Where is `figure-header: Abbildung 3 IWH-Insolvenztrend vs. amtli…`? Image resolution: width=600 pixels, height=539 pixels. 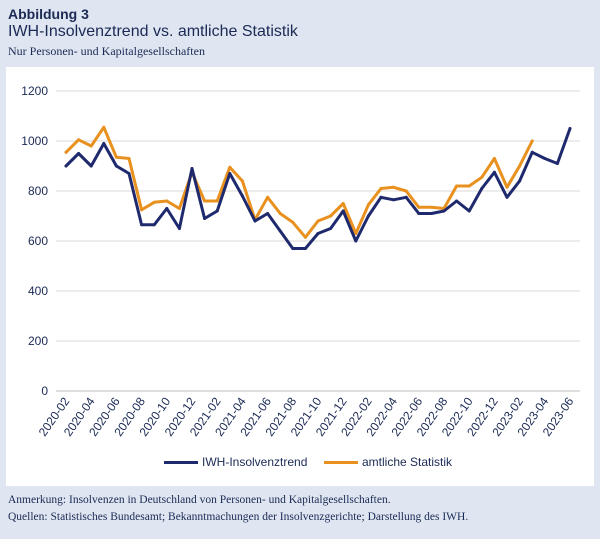
figure-header: Abbildung 3 IWH-Insolvenztrend vs. amtli… is located at coordinates (300, 32).